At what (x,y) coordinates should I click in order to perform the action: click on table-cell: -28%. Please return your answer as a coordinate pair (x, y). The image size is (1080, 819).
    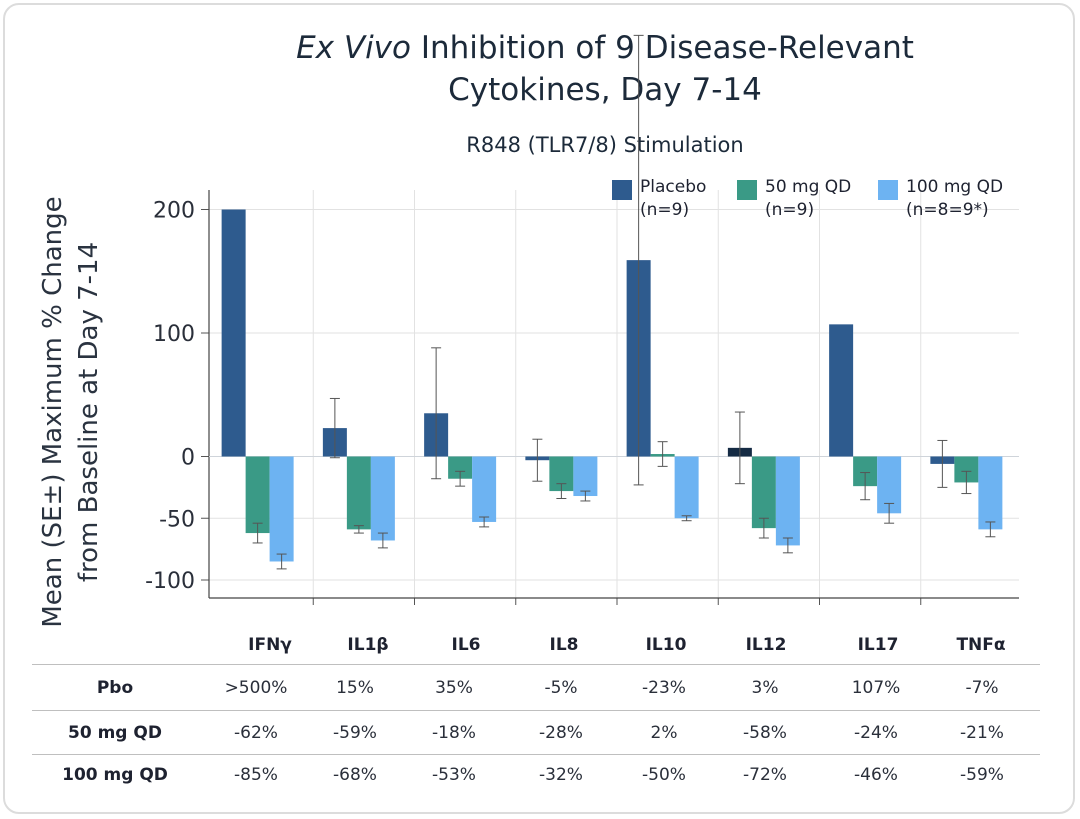
    Looking at the image, I should click on (561, 733).